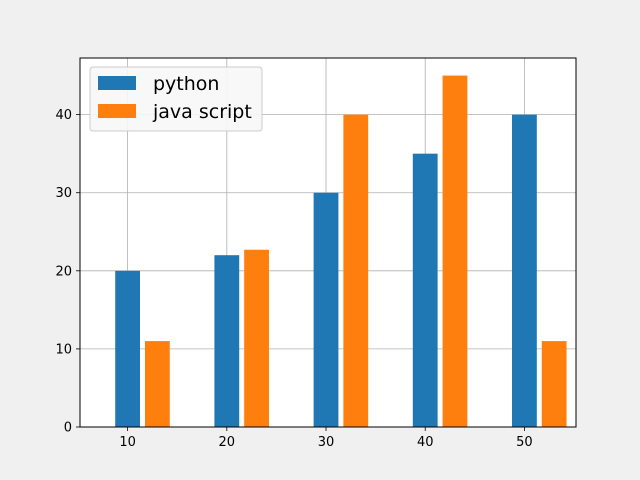 This screenshot has height=480, width=640. I want to click on legend: python java script, so click(176, 99).